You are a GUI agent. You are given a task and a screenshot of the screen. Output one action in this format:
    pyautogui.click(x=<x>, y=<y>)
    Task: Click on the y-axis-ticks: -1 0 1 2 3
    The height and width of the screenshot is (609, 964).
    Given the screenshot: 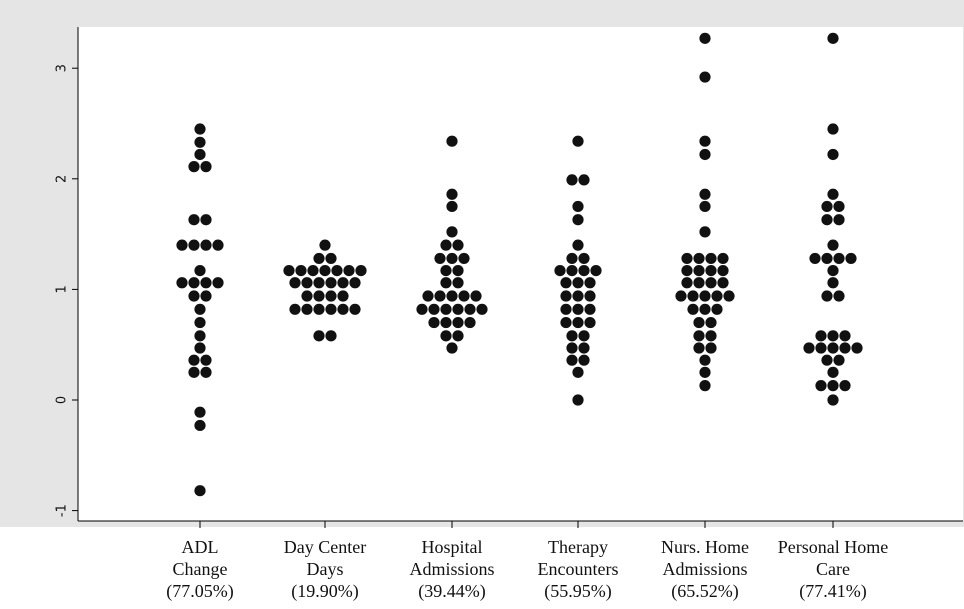 What is the action you would take?
    pyautogui.click(x=66, y=290)
    